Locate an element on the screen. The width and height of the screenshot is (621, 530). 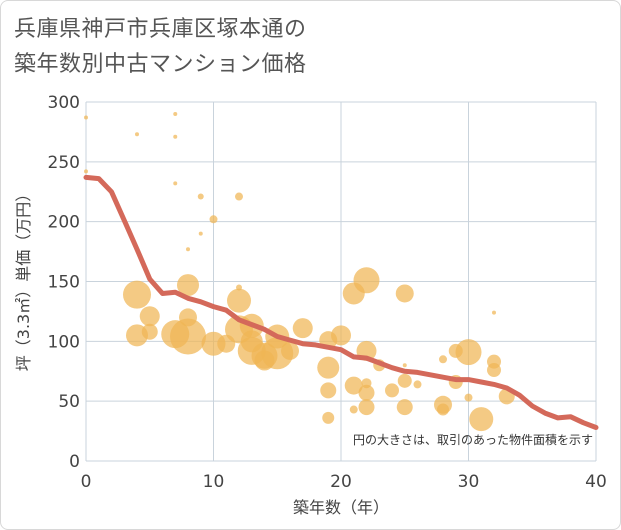
y-tick-label: 250 is located at coordinates (64, 163).